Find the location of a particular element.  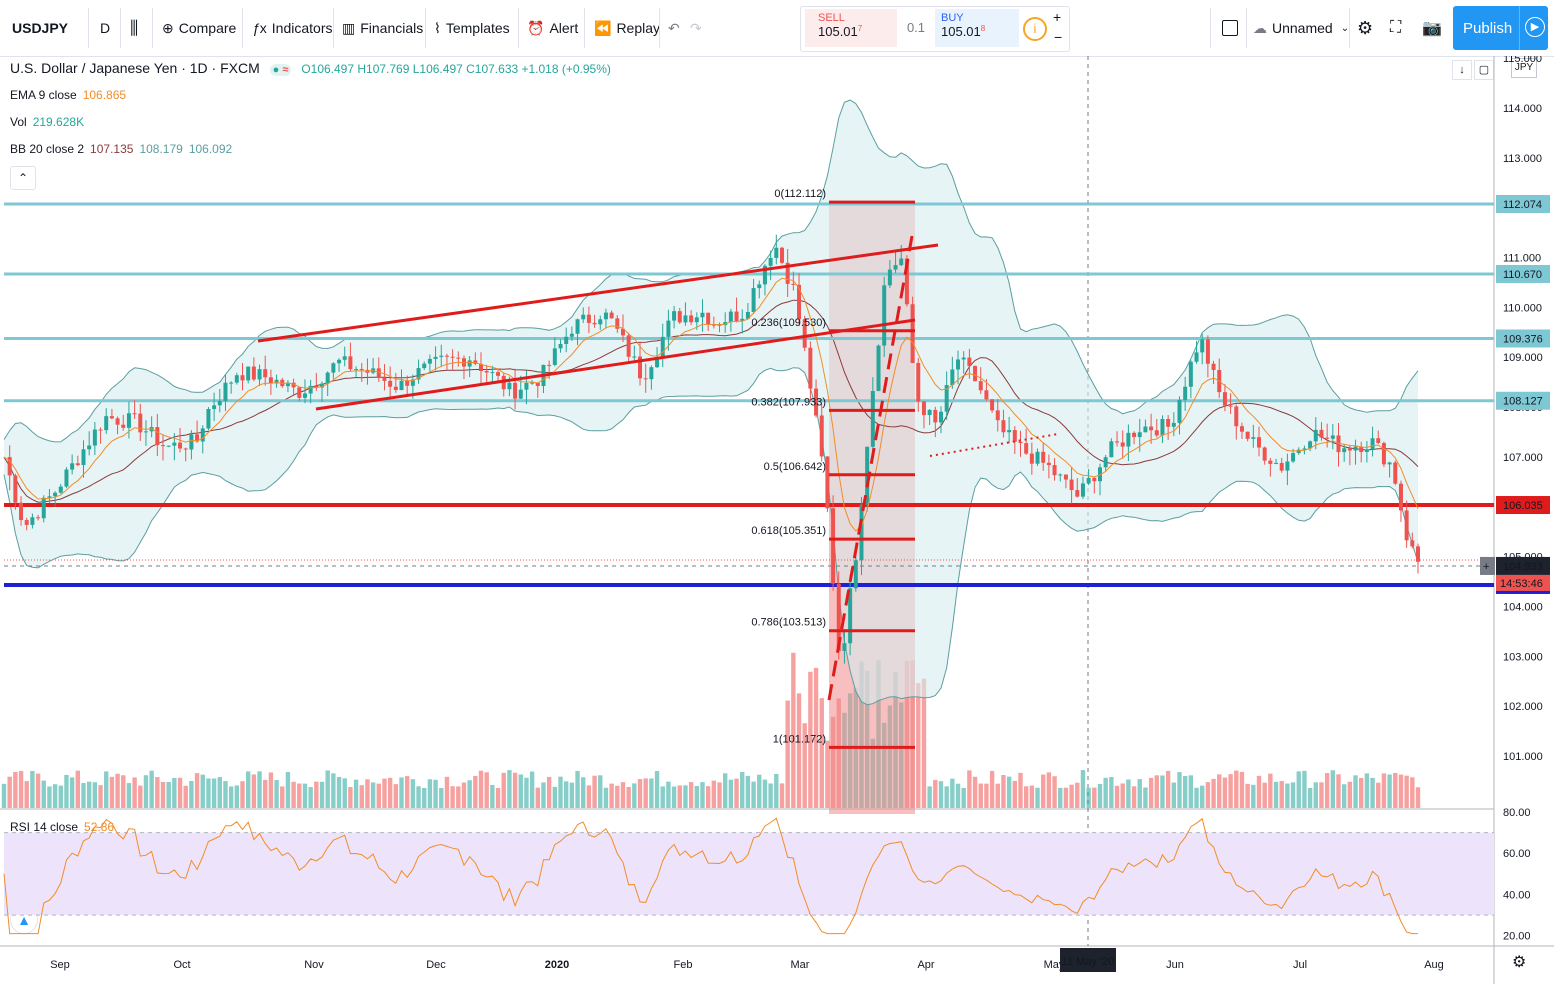

chevron-up-icon: ⌃ is located at coordinates (23, 178).